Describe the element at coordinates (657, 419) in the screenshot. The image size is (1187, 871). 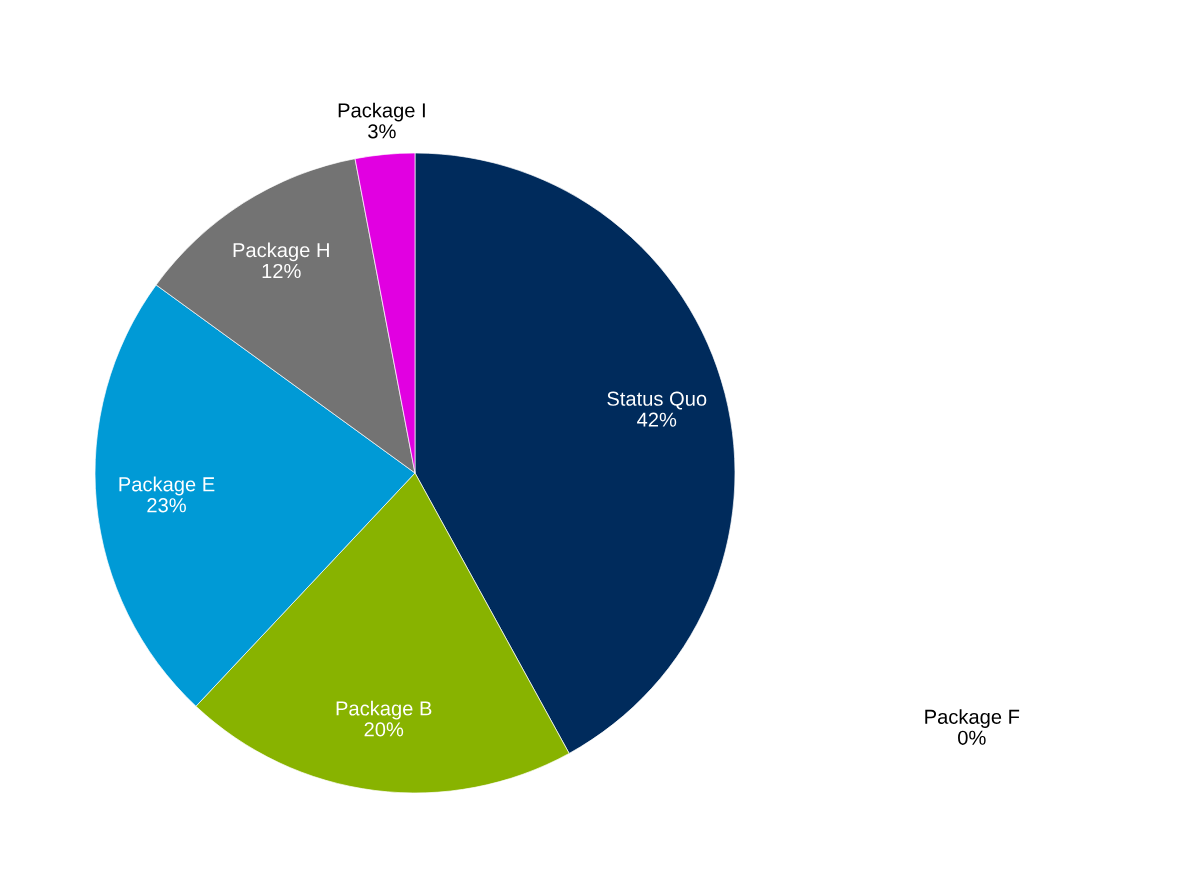
I see `data-label: 42%` at that location.